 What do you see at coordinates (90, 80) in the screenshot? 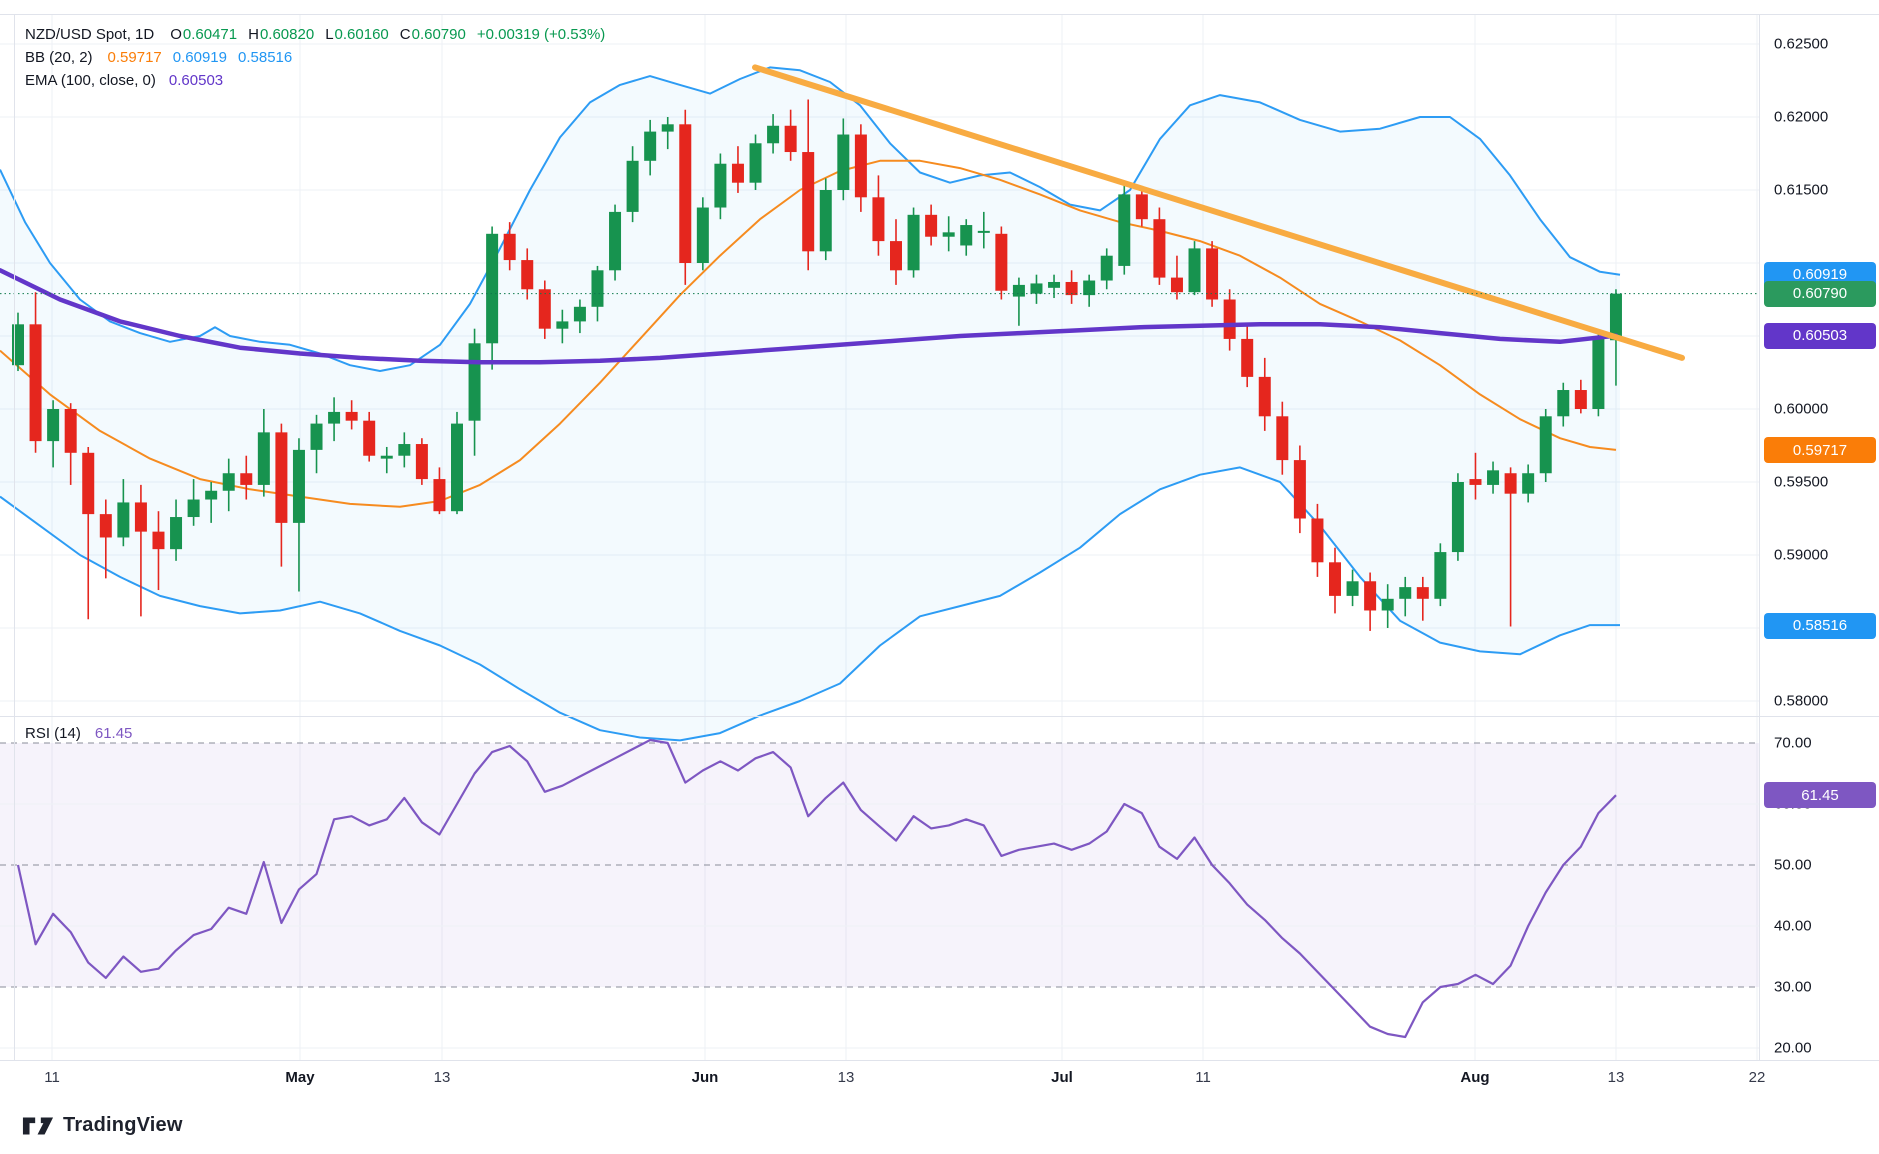
I see `ema-legend-row-value: EMA (100, close, 0)` at bounding box center [90, 80].